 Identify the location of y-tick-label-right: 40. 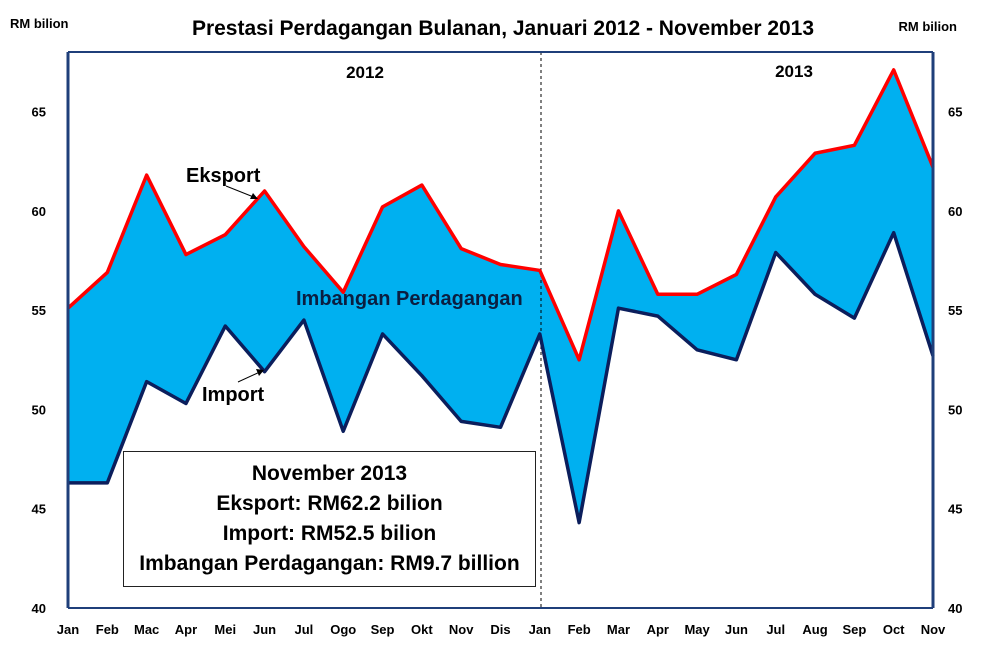
(955, 608).